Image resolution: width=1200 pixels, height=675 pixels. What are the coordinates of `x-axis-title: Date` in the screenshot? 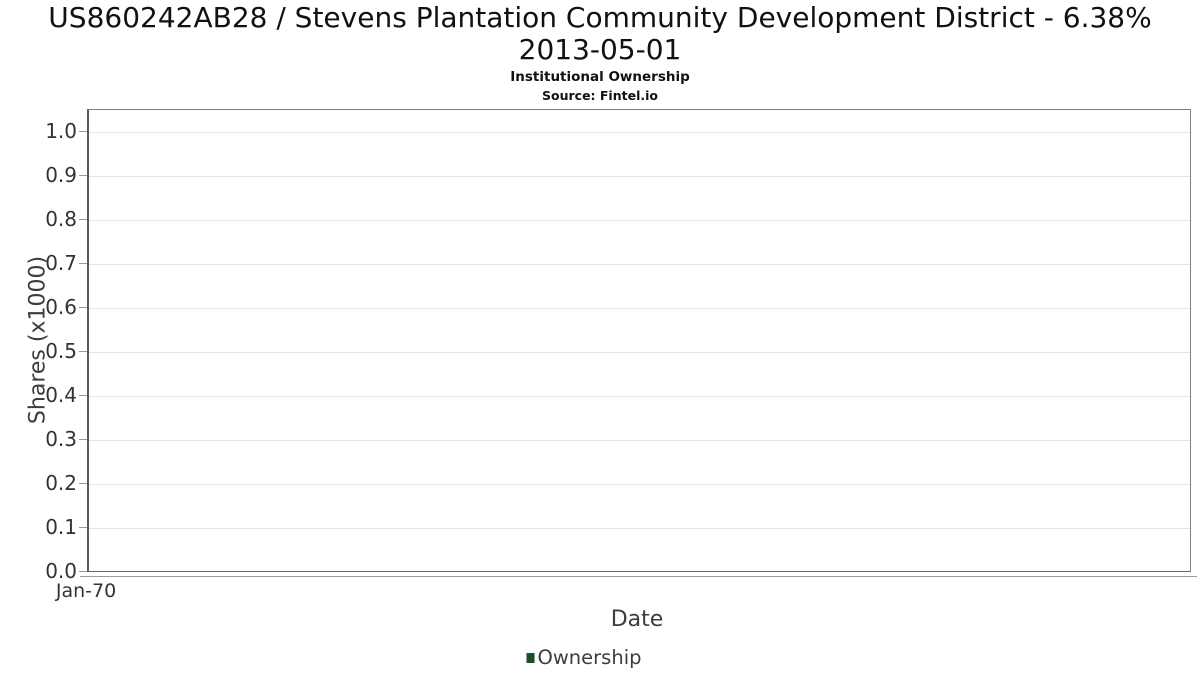 It's located at (637, 619).